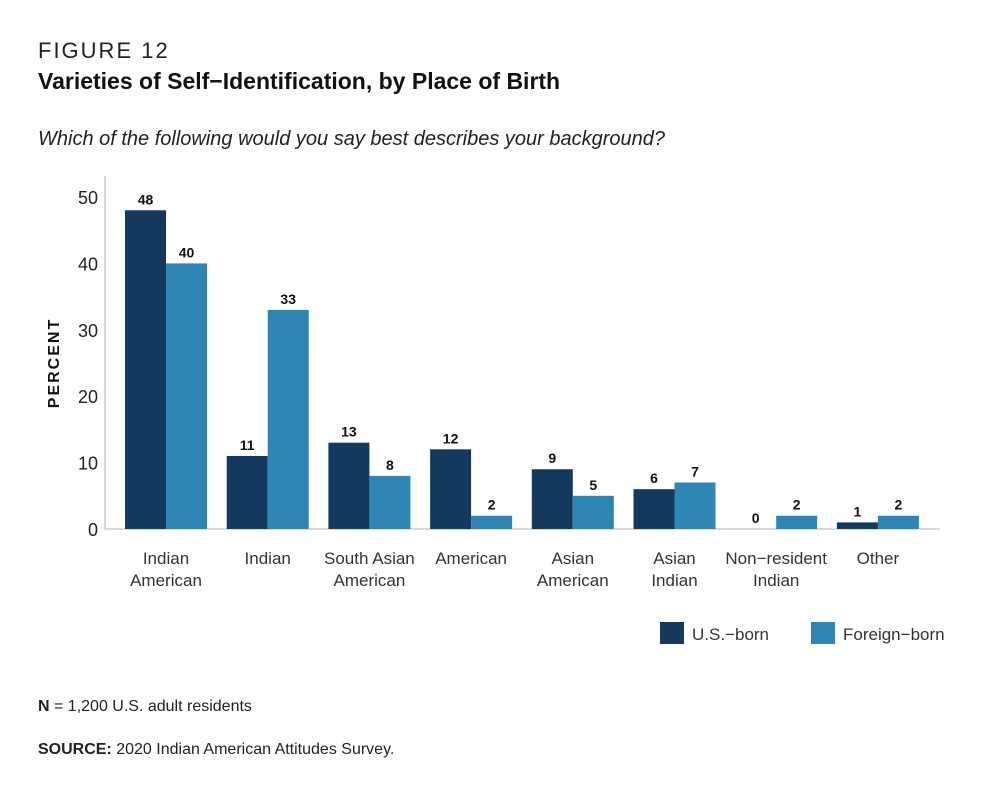 The width and height of the screenshot is (1000, 799). I want to click on sample-size-note: N = 1,200 U.S. adult residents, so click(145, 707).